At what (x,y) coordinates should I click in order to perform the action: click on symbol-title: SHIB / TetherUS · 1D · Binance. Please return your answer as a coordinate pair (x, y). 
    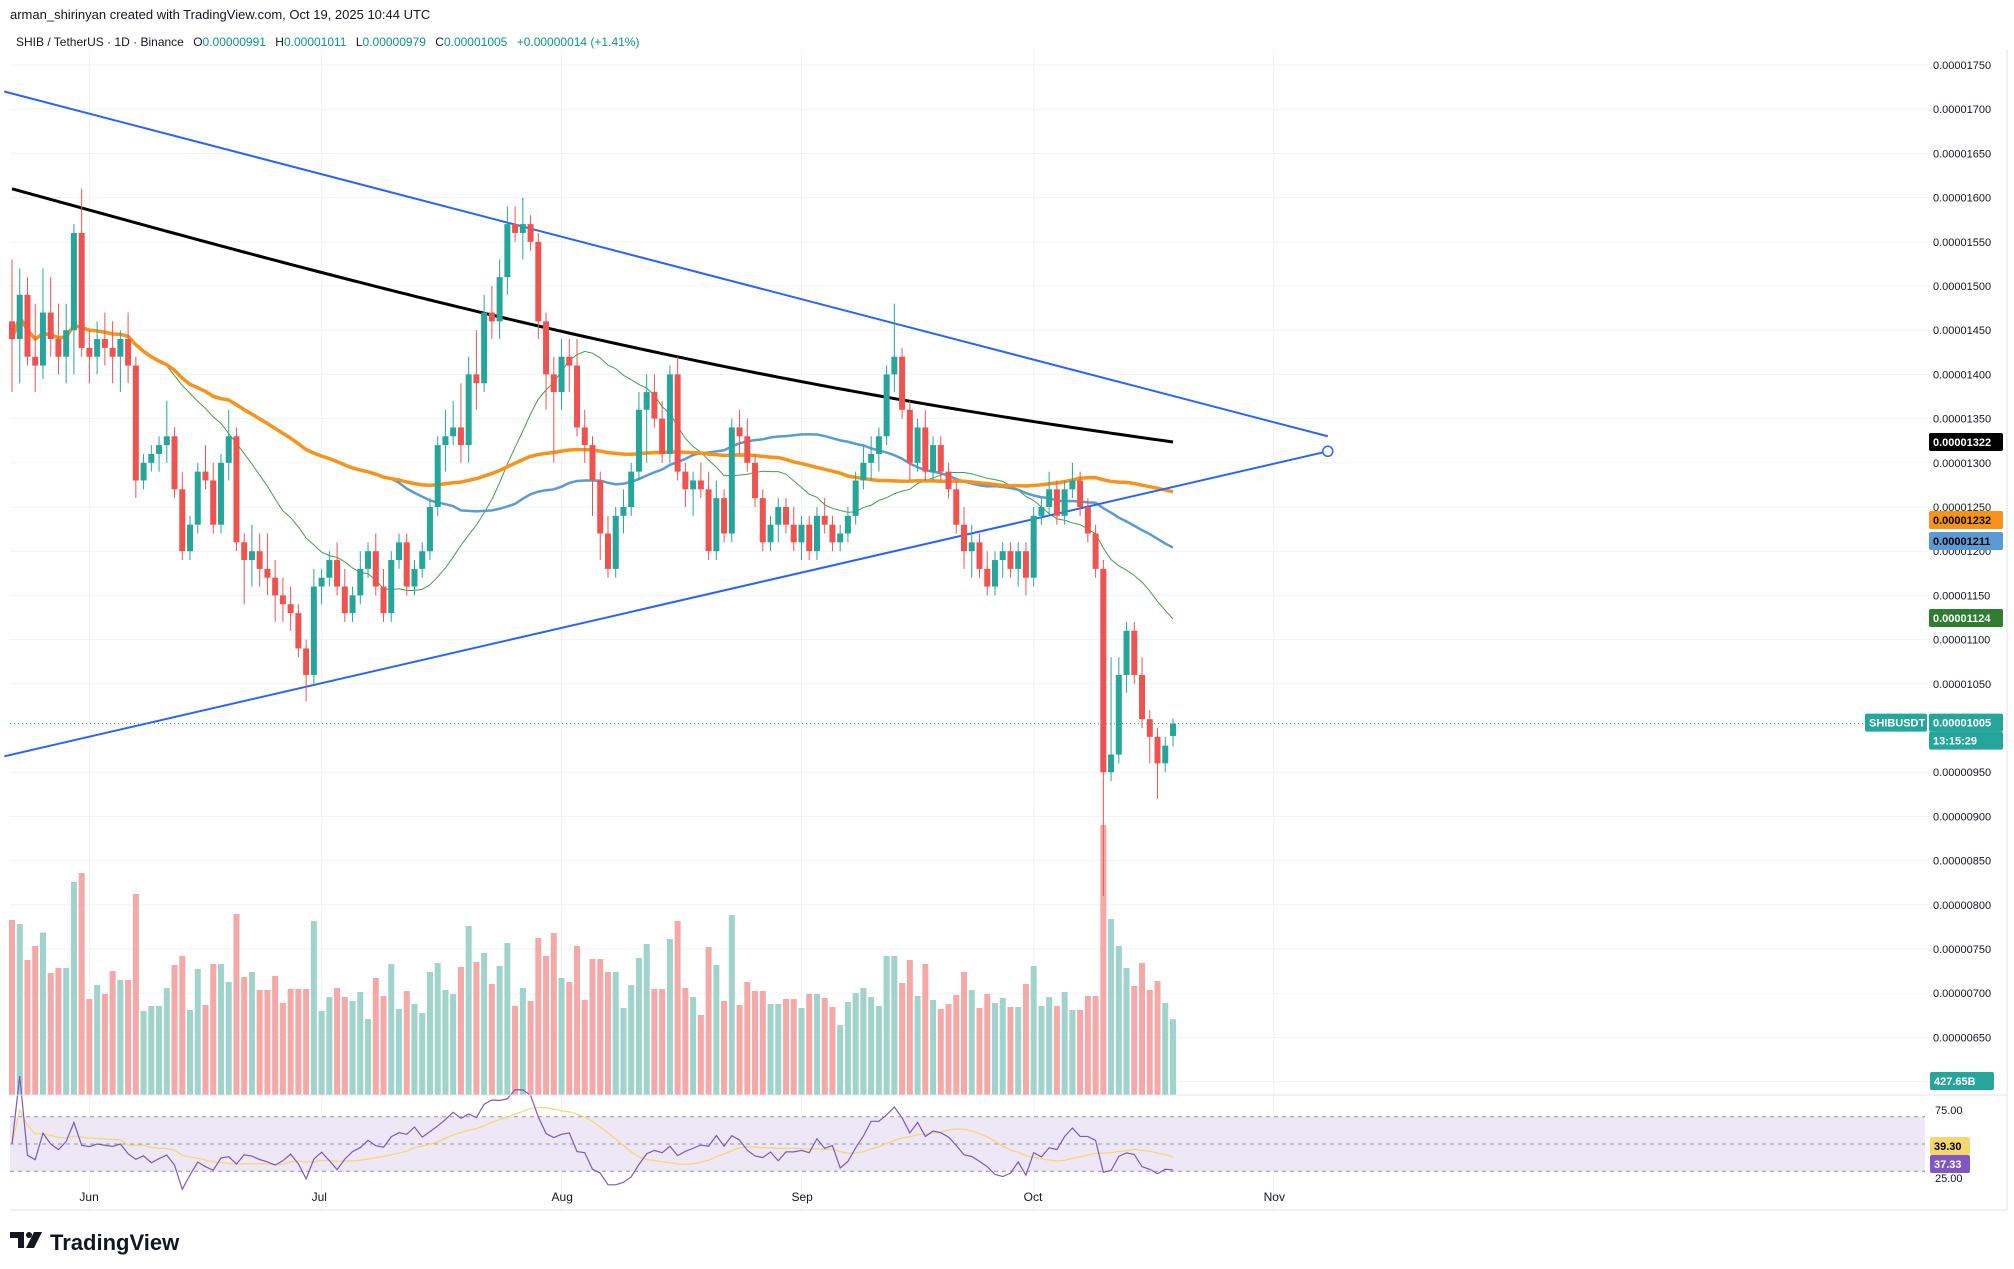
    Looking at the image, I should click on (100, 42).